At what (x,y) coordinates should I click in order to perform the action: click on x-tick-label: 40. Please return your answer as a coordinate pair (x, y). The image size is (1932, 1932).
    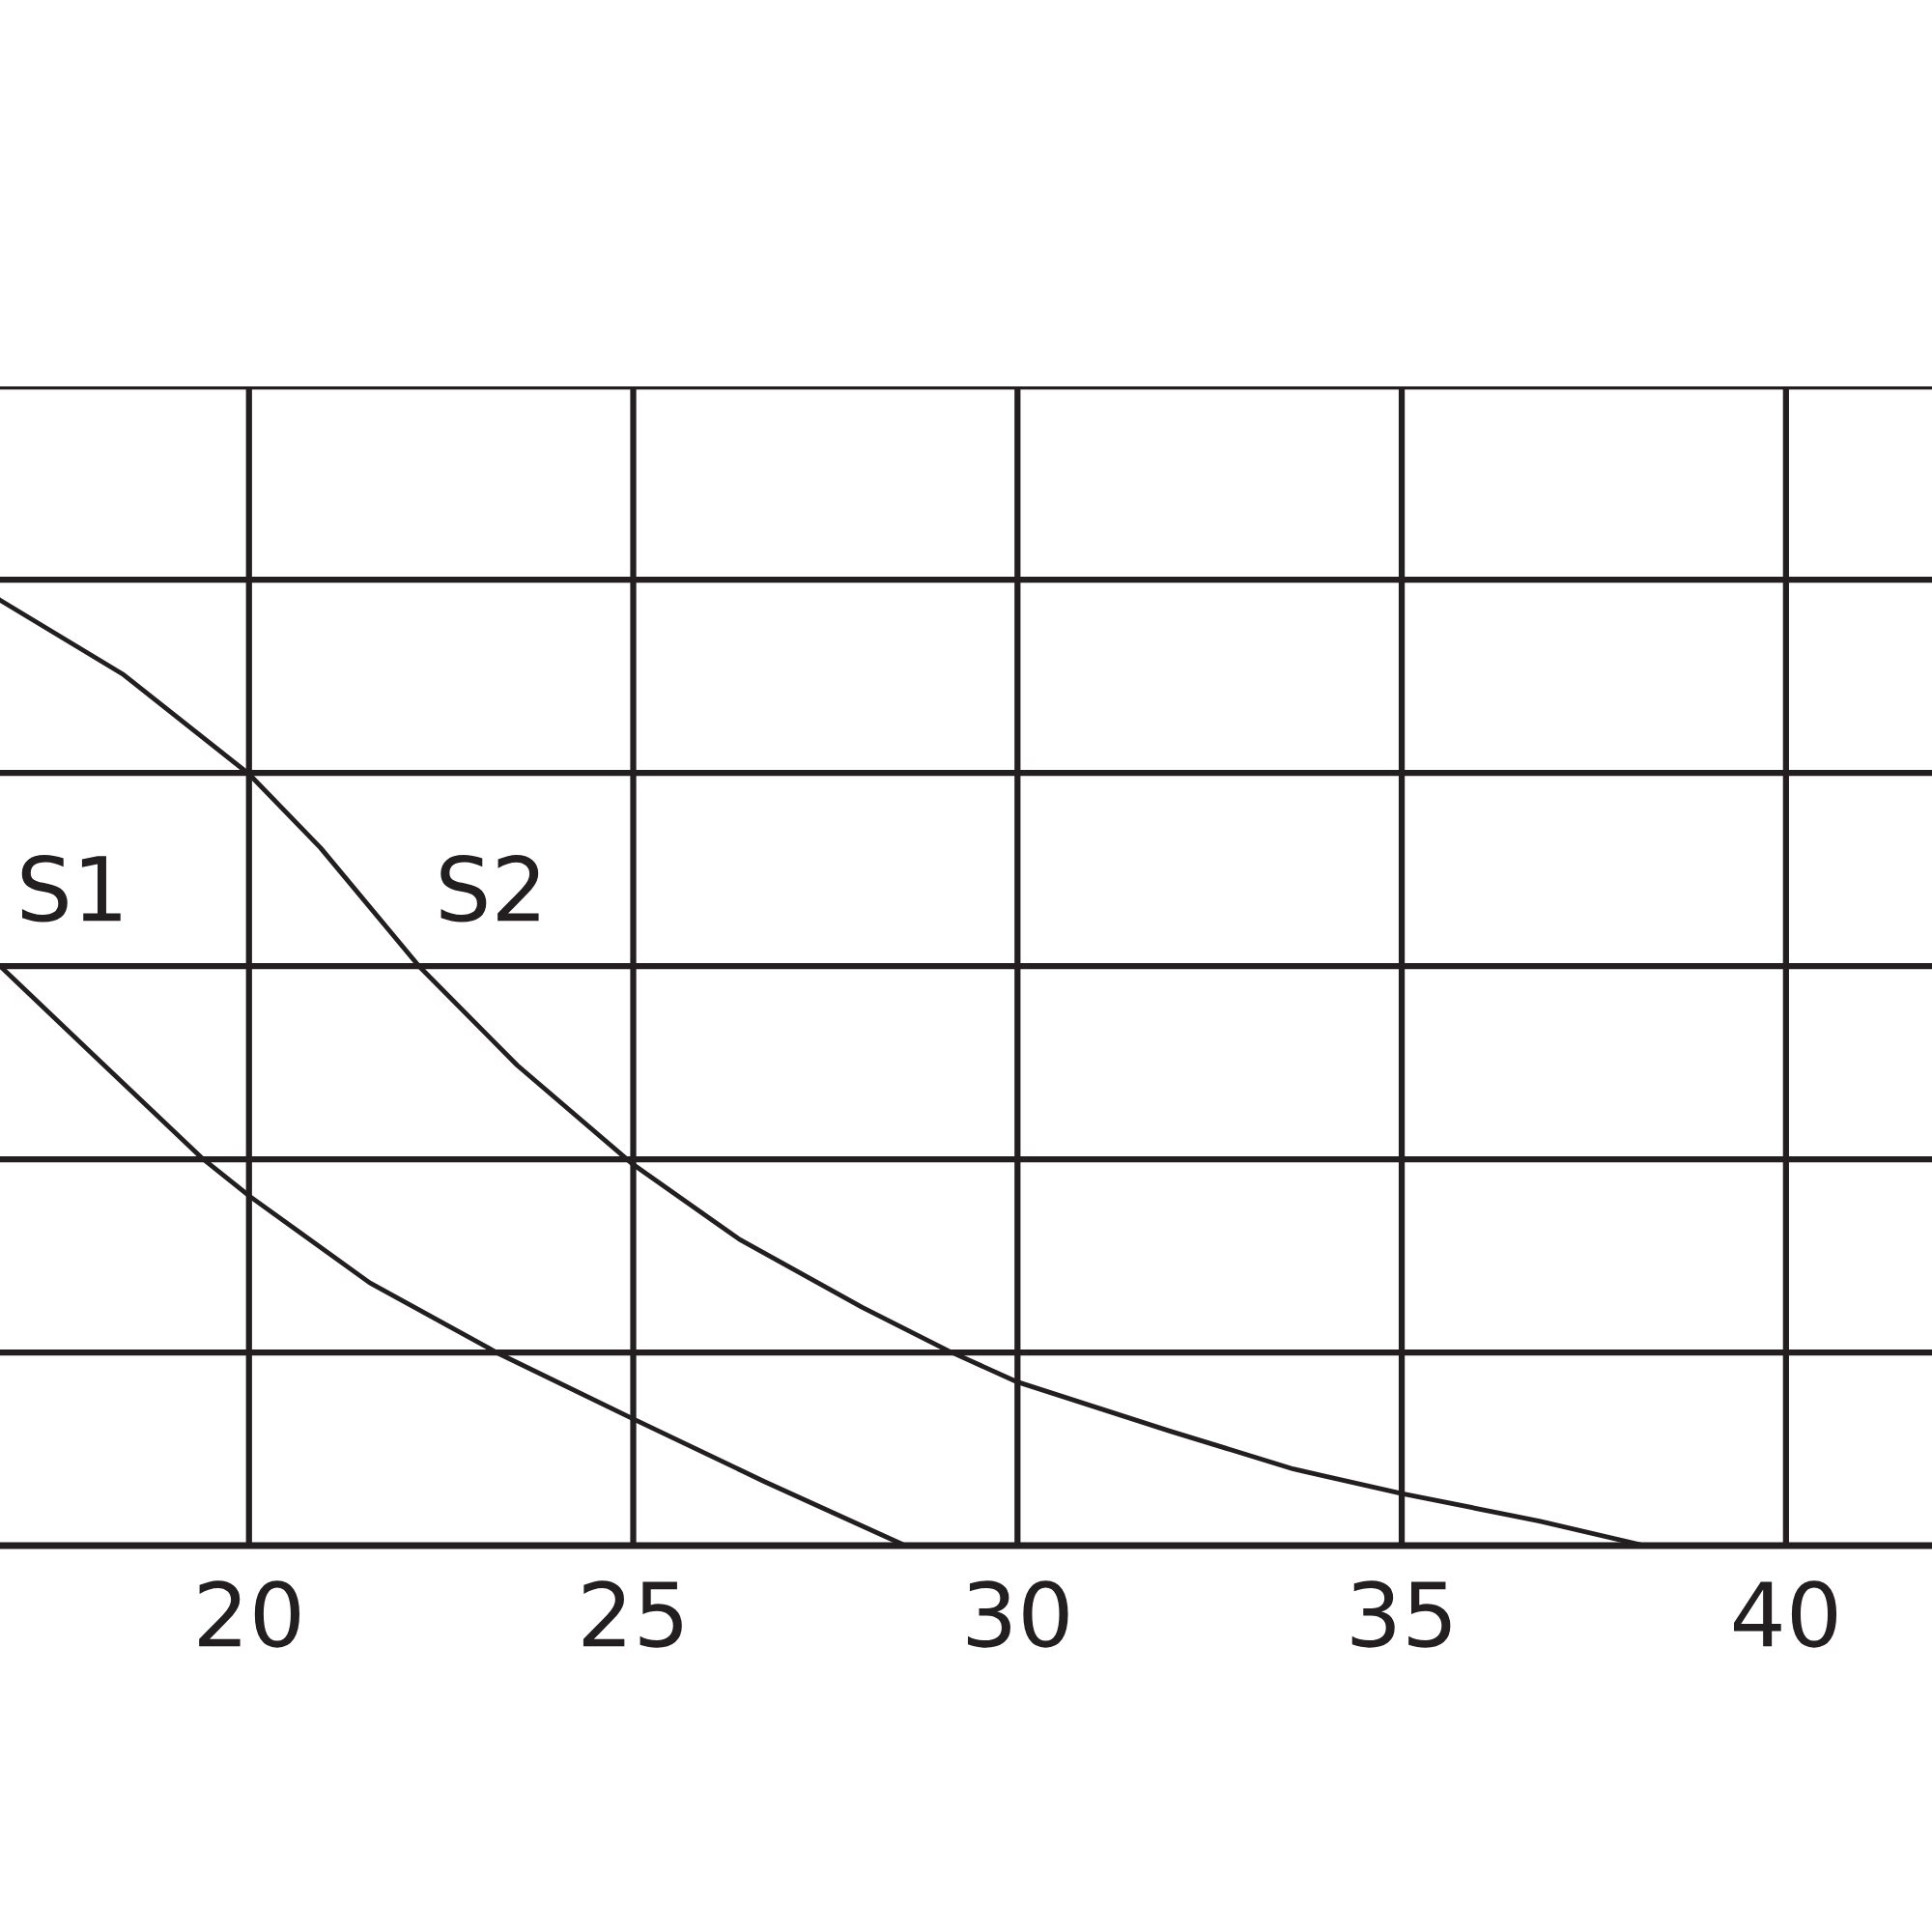
    Looking at the image, I should click on (1785, 1614).